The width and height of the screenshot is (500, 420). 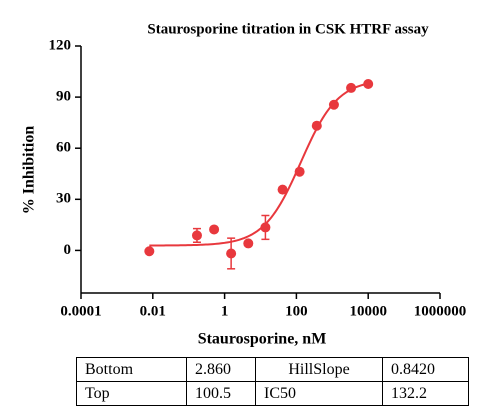 What do you see at coordinates (131, 369) in the screenshot?
I see `cell: Bottom` at bounding box center [131, 369].